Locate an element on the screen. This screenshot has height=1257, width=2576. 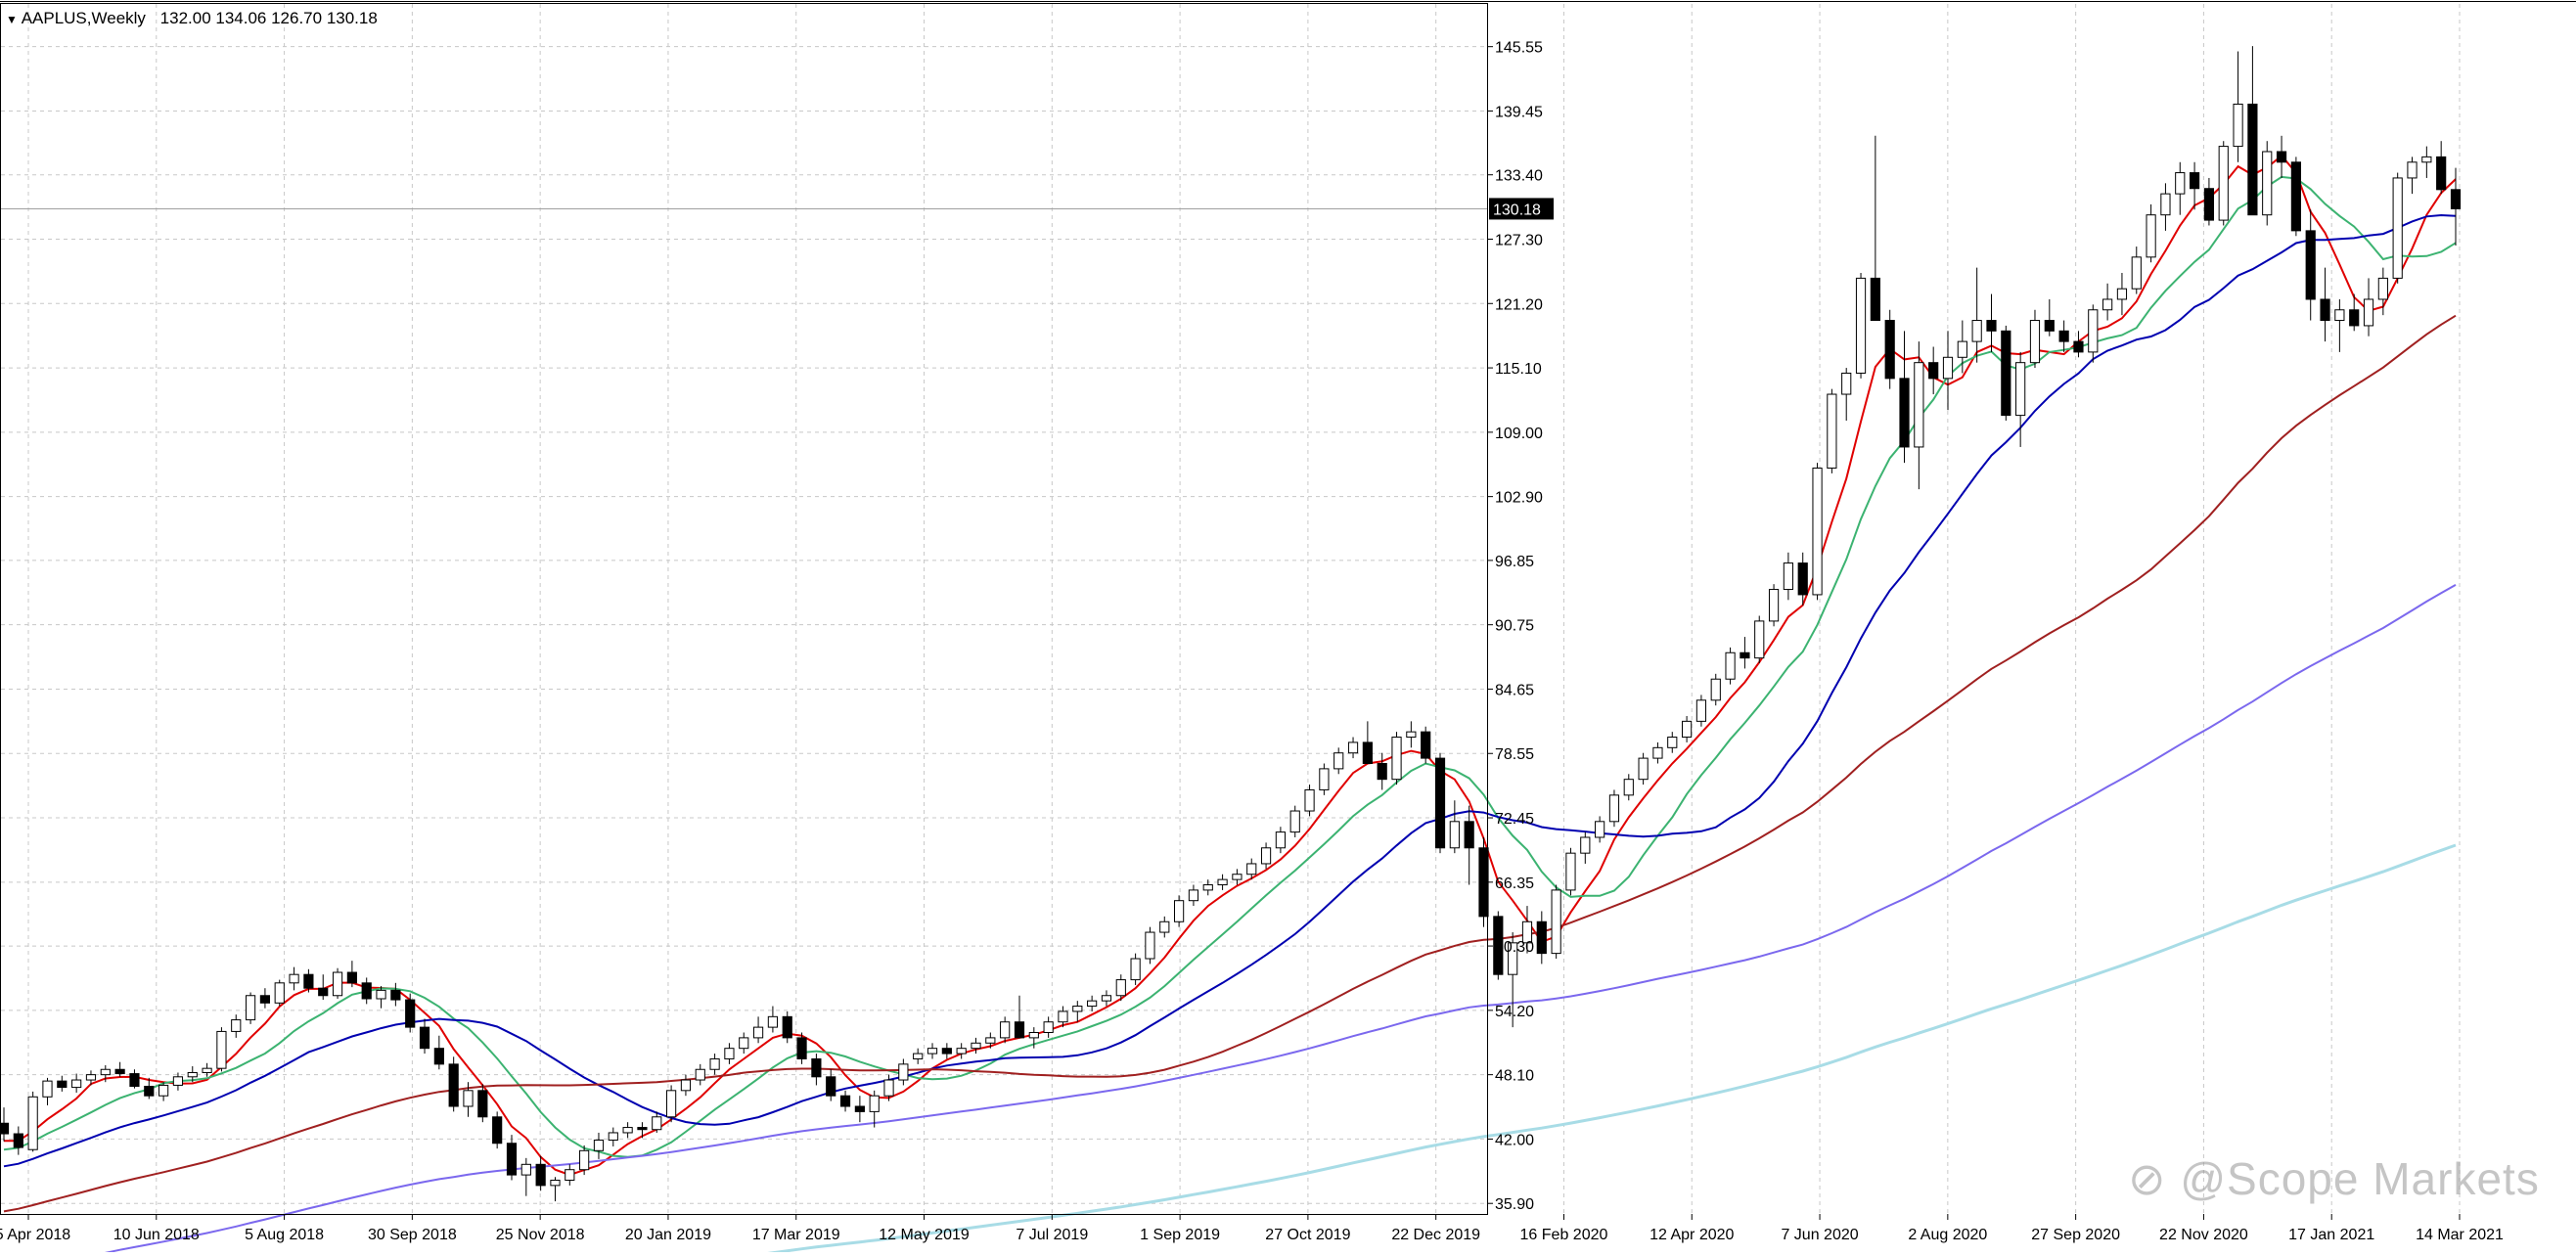
watermark-text: @Scope Markets is located at coordinates (2360, 1178).